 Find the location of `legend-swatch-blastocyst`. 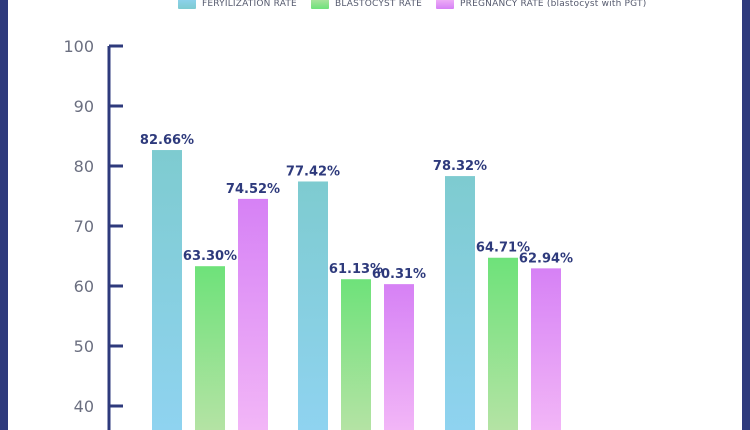

legend-swatch-blastocyst is located at coordinates (319, 4).